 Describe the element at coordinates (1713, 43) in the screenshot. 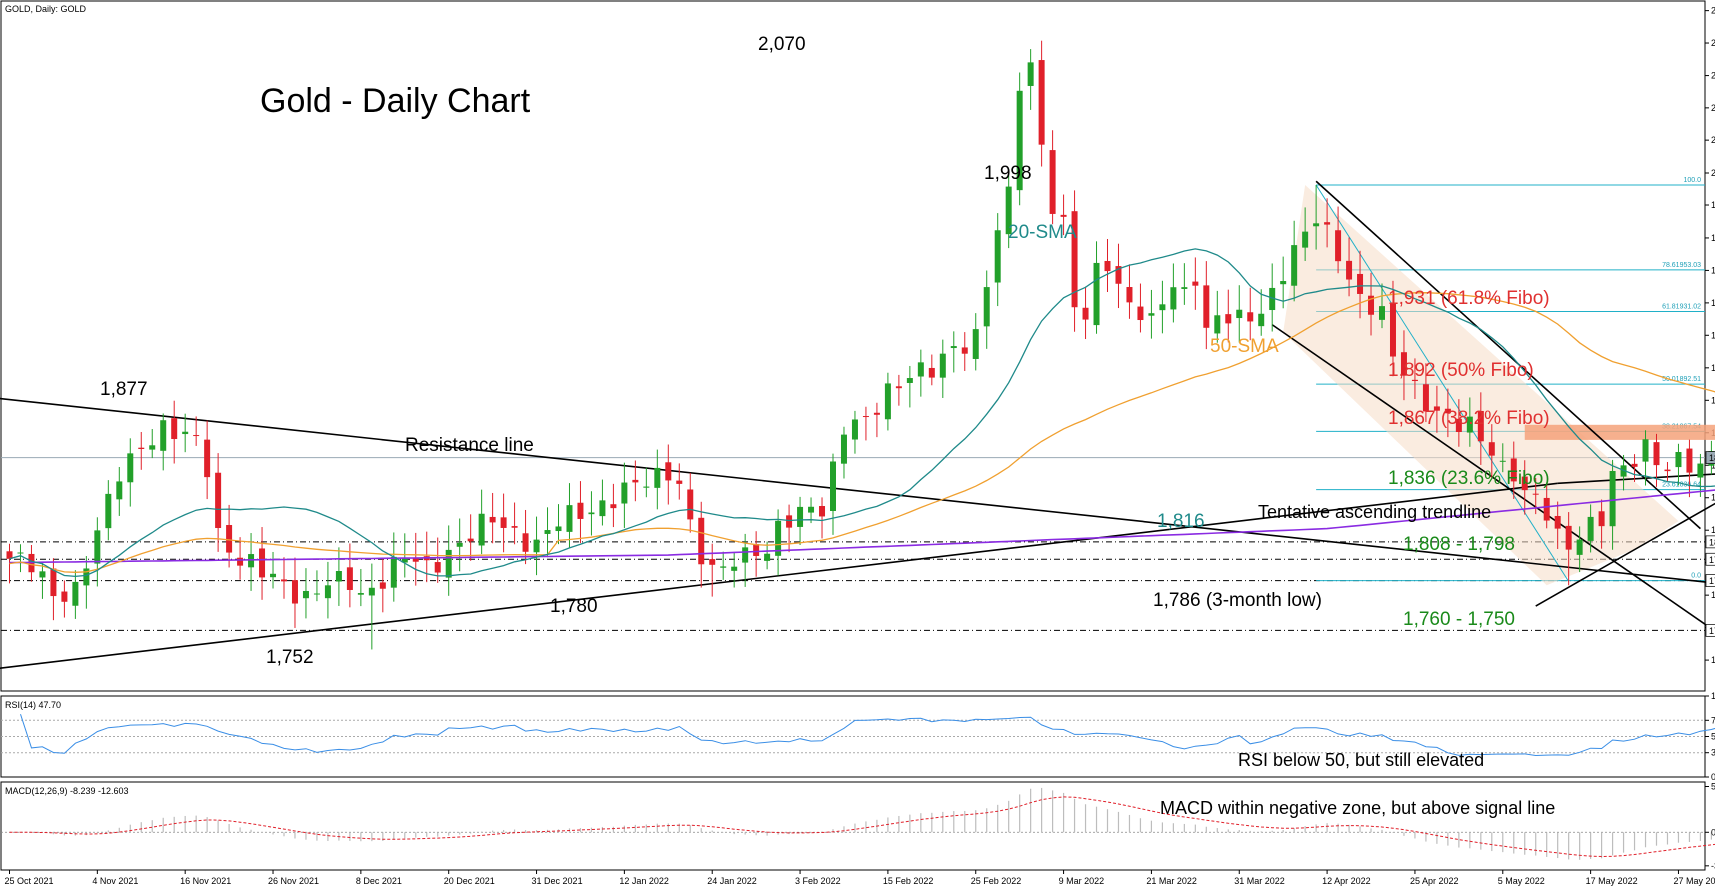

I see `y-tick-label: 2073.21` at that location.